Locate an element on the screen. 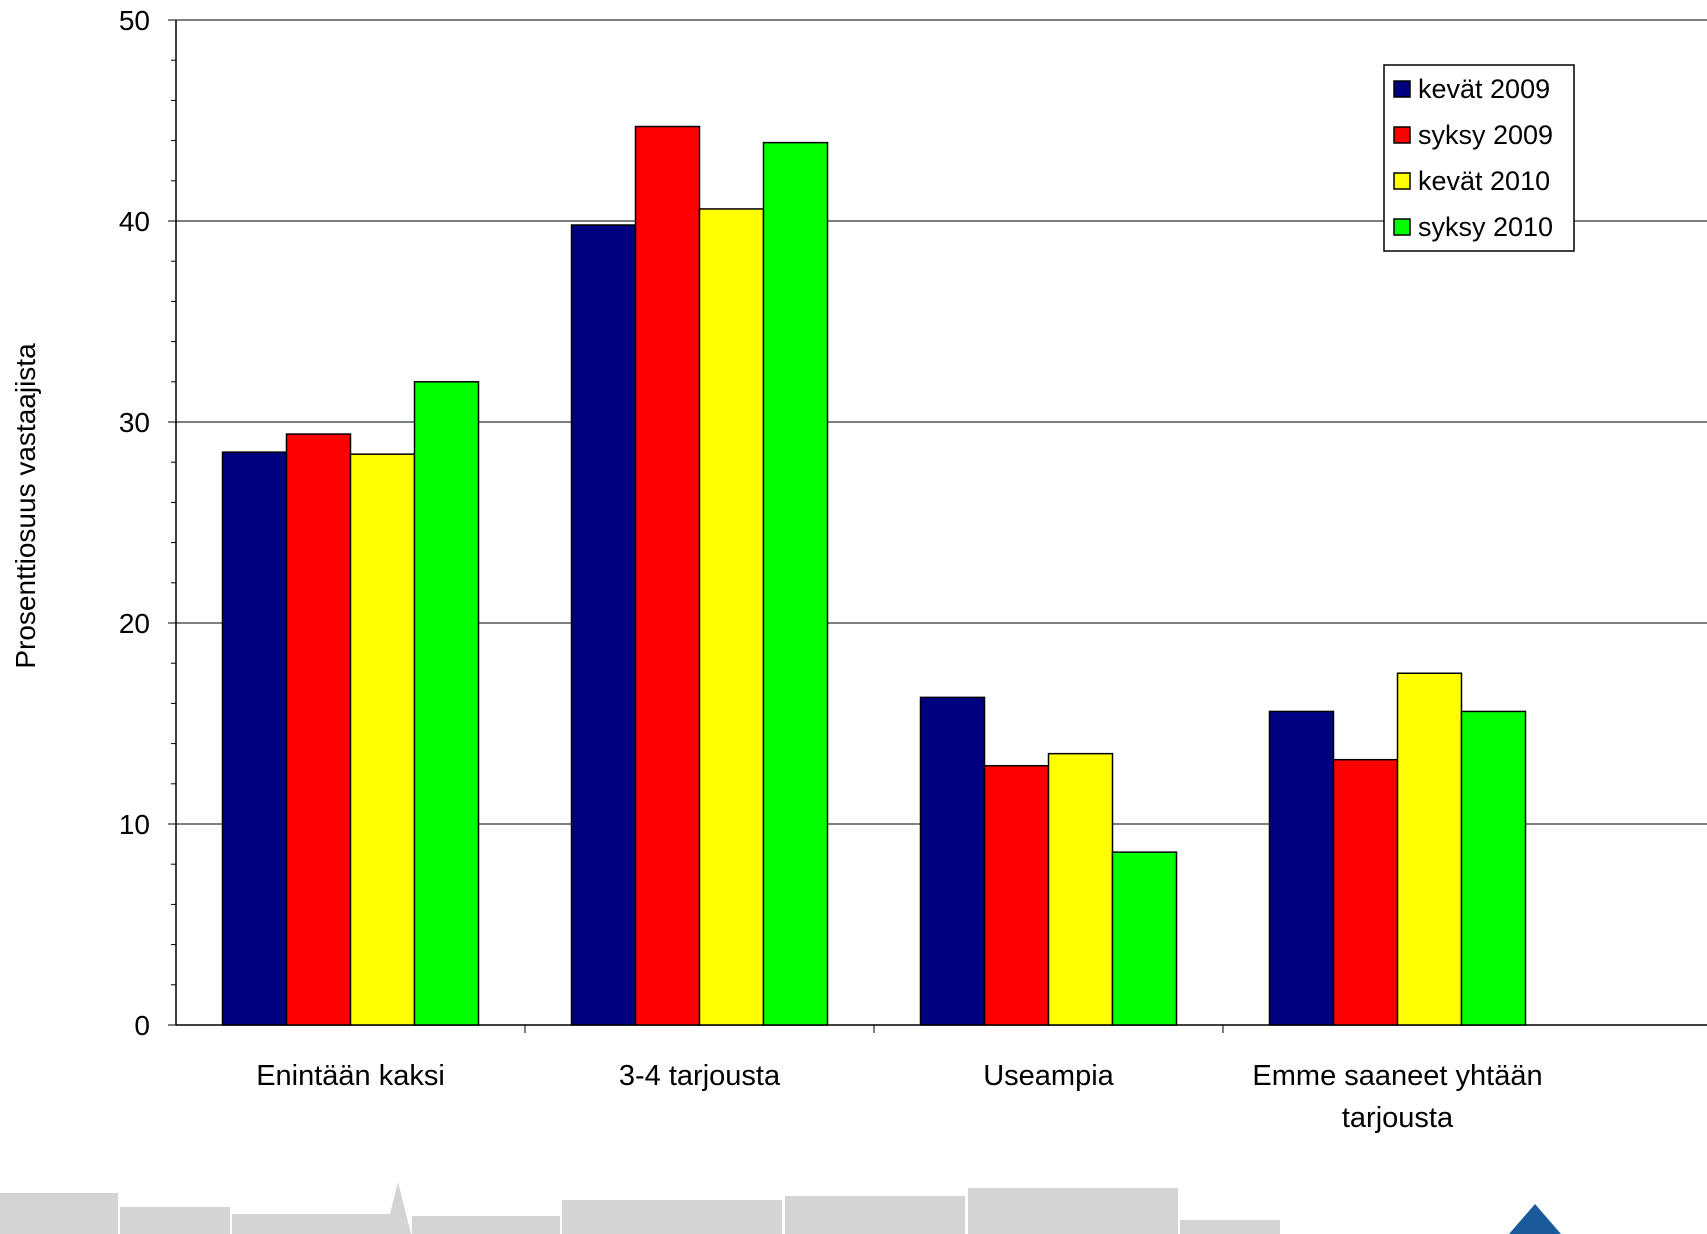 The image size is (1707, 1234). x-tick-label: tarjousta is located at coordinates (1398, 1118).